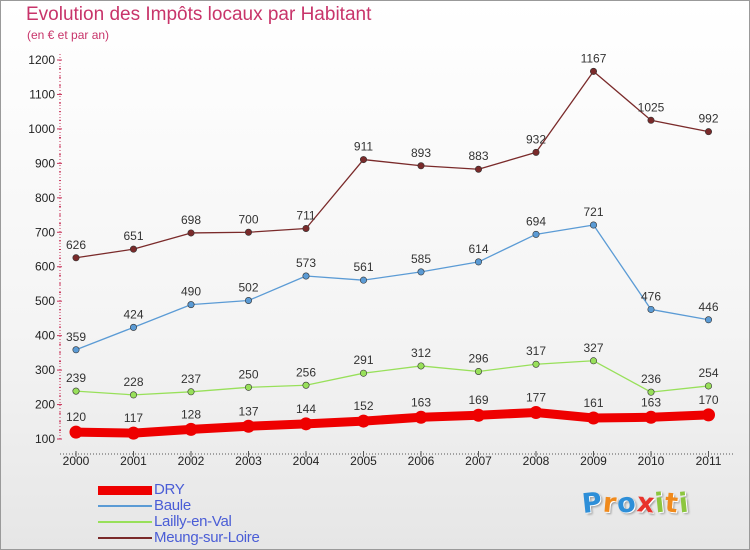 The height and width of the screenshot is (550, 750). Describe the element at coordinates (478, 358) in the screenshot. I see `data-label-lailly-en-val: 296` at that location.